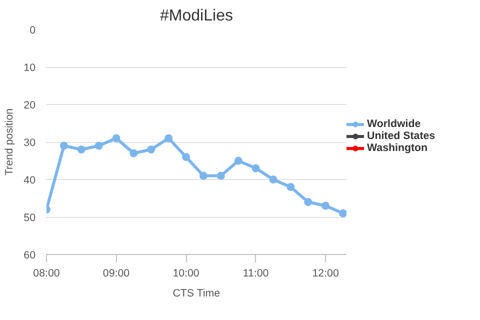  I want to click on x-tick-label: 08:00, so click(46, 274).